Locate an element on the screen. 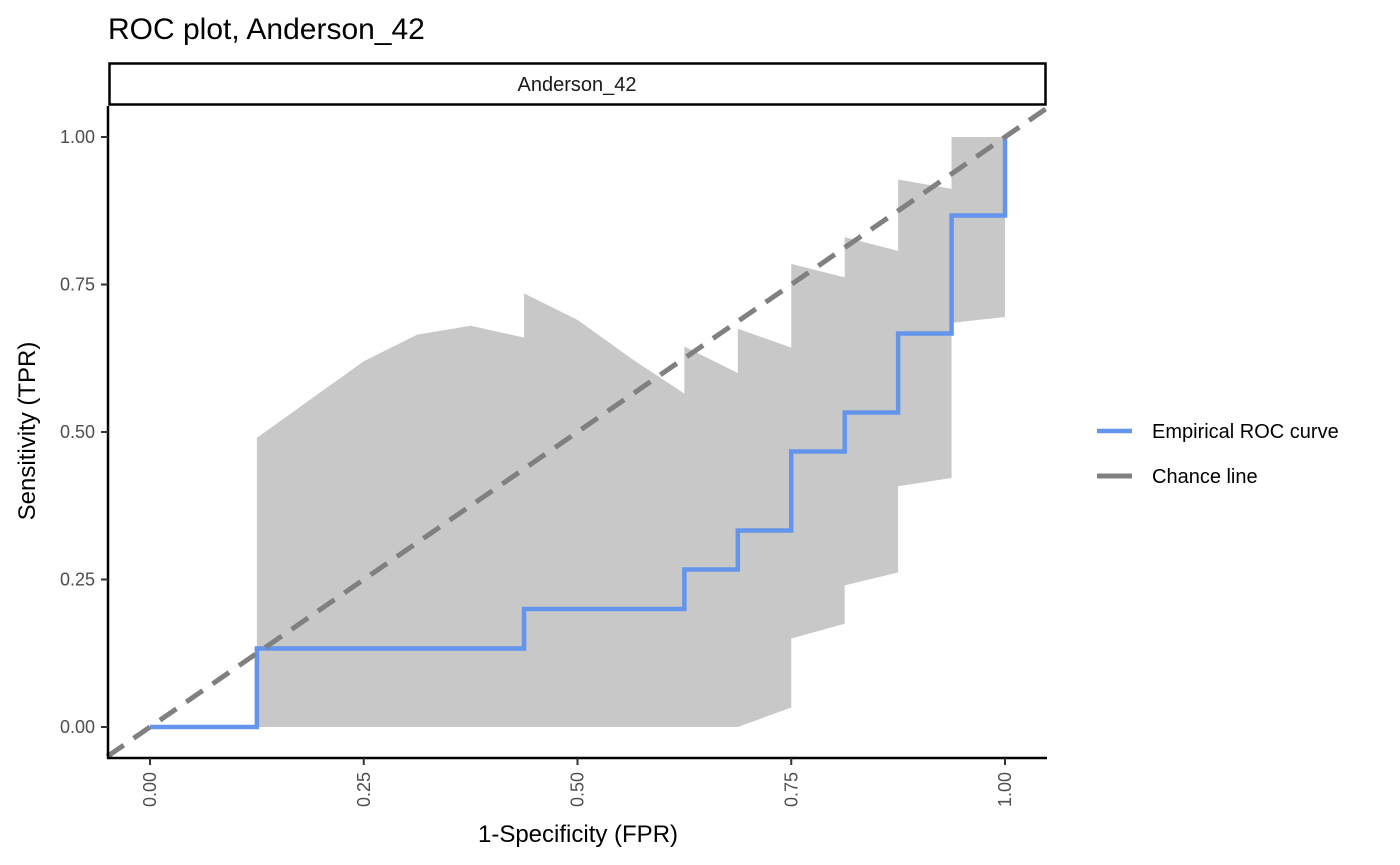  y-tick-label: 0.25 is located at coordinates (77, 580).